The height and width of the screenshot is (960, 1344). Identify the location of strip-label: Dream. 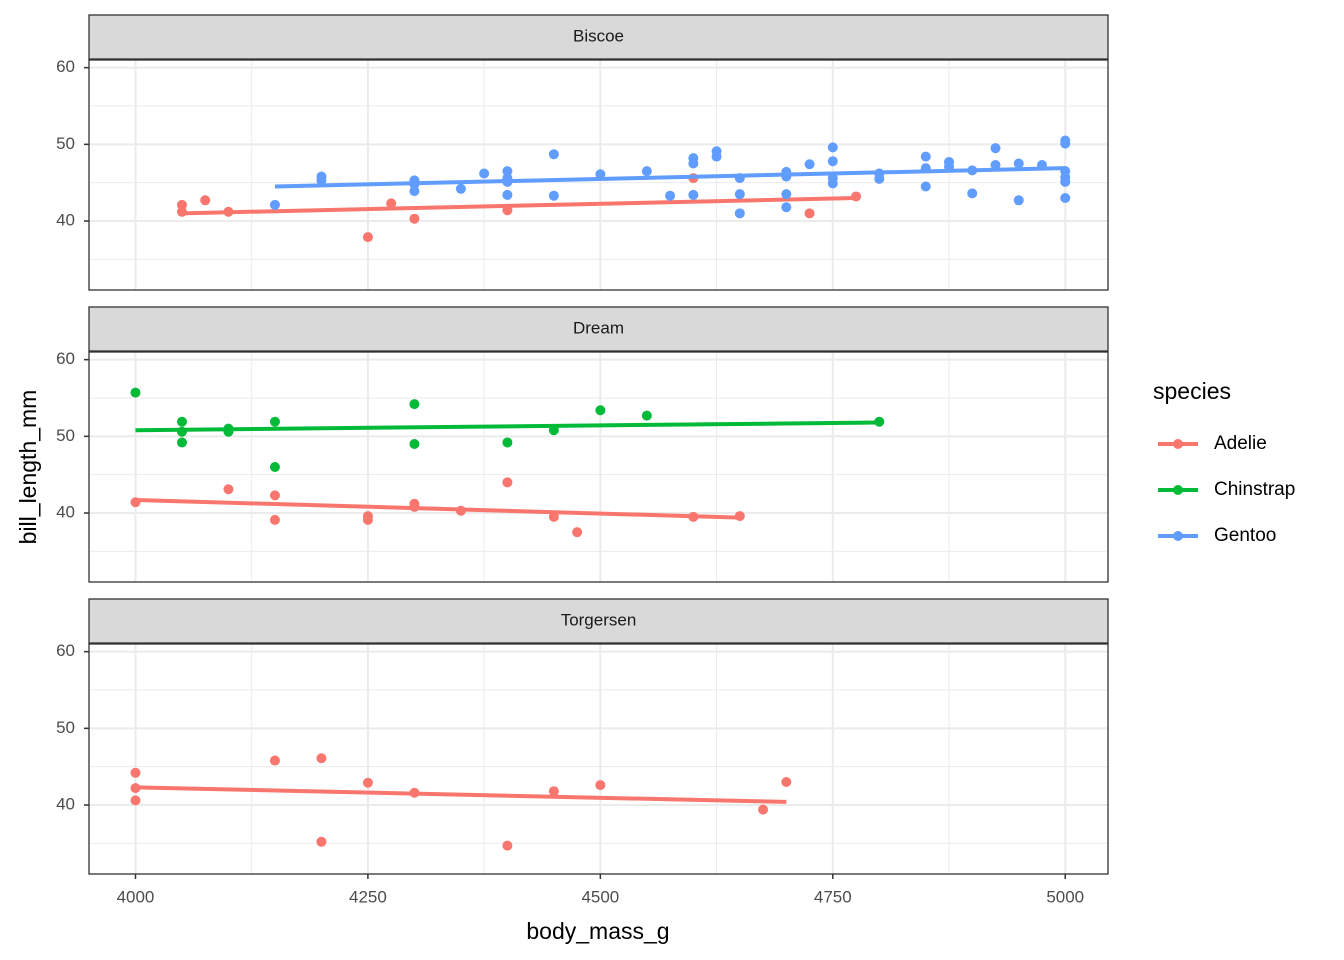
(598, 327).